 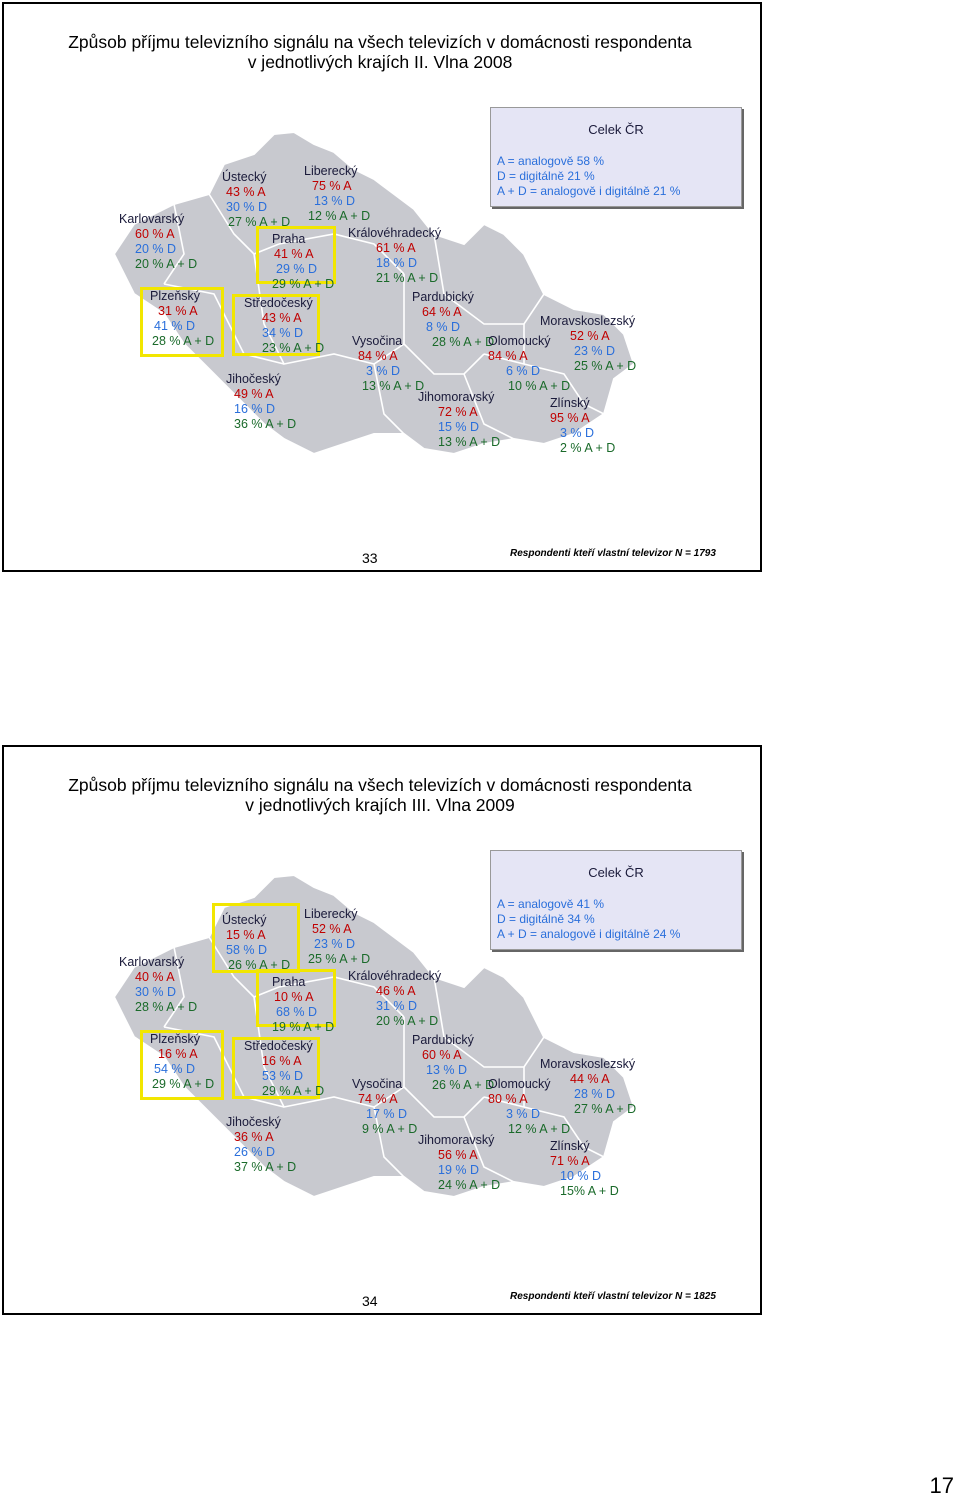 What do you see at coordinates (386, 1114) in the screenshot?
I see `digital-value: 17 % D` at bounding box center [386, 1114].